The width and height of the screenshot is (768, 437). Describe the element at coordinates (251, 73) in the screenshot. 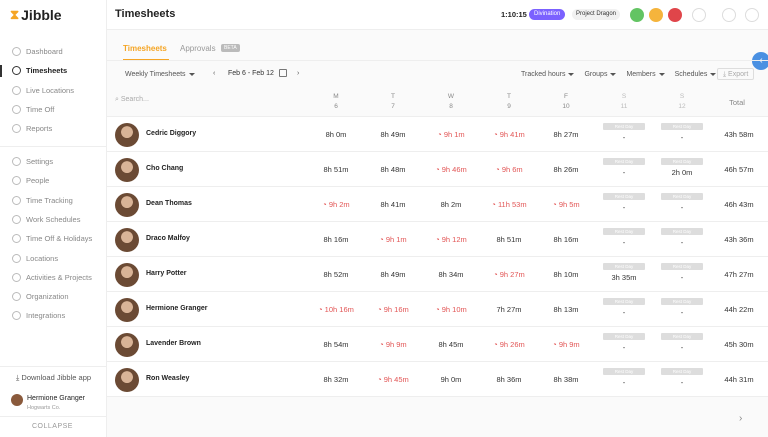

I see `date-range: Feb 6 - Feb 12` at that location.